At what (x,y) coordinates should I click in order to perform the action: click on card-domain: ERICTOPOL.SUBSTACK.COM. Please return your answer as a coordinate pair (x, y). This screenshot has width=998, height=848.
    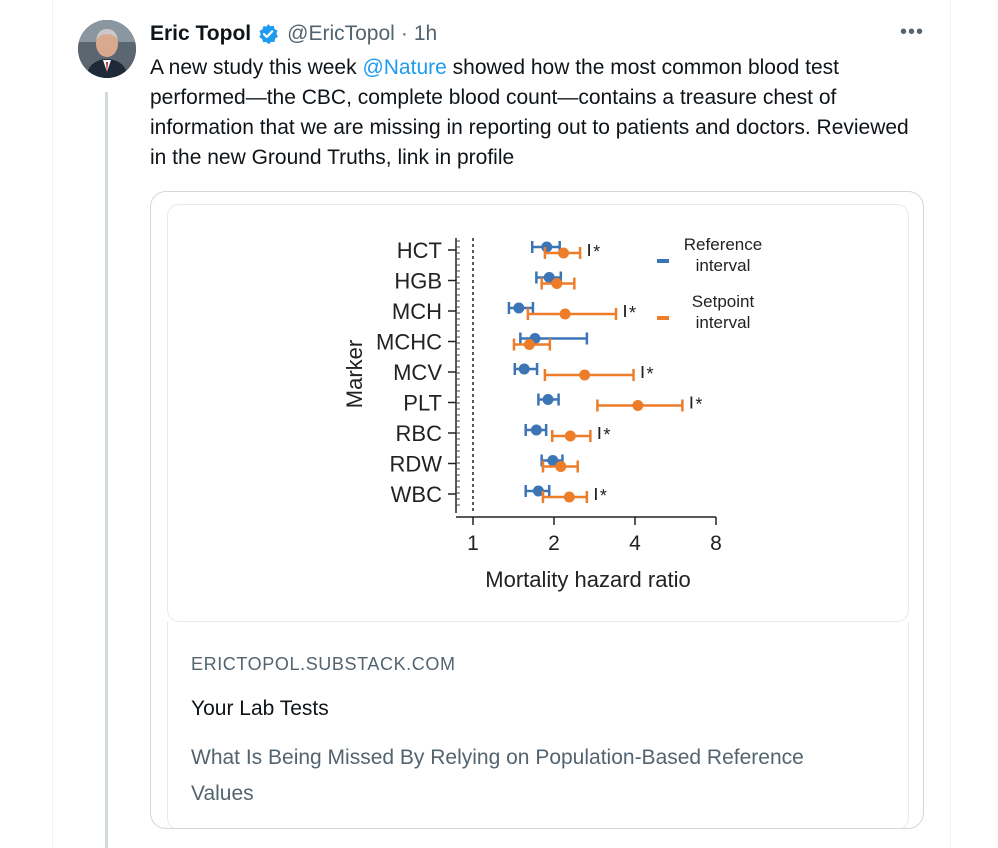
    Looking at the image, I should click on (323, 664).